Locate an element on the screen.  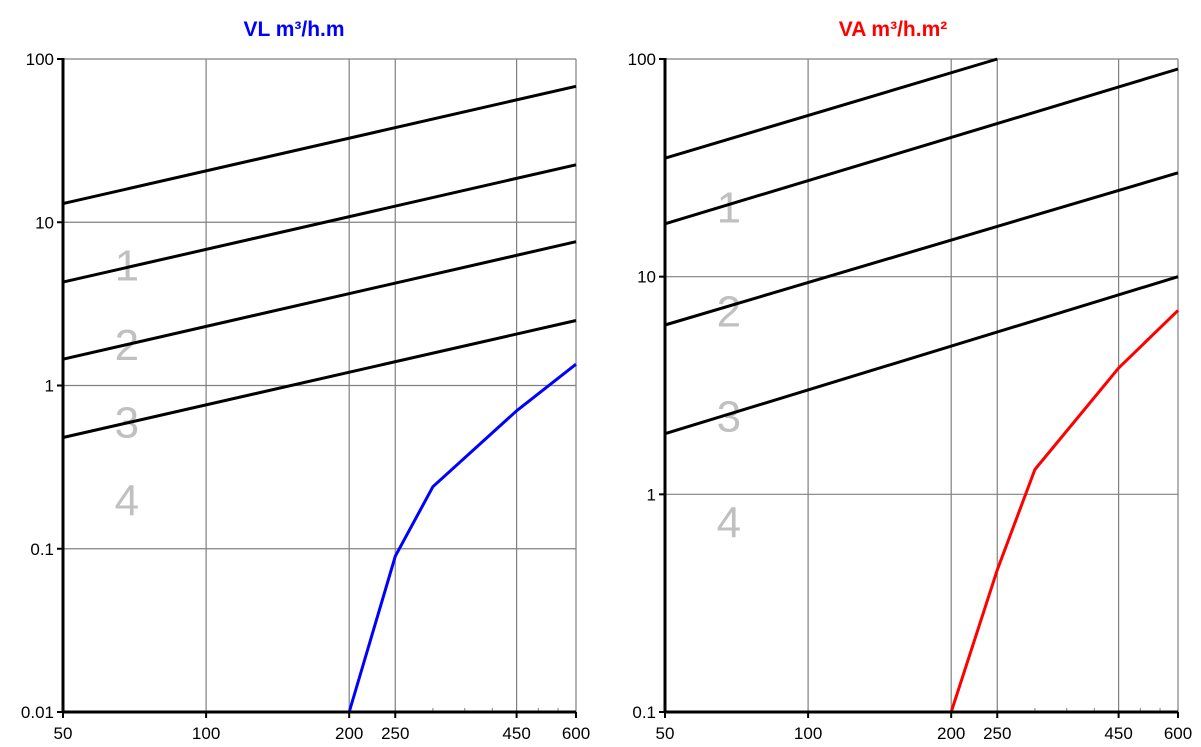
chart-title: VA m³/h.m² is located at coordinates (893, 29).